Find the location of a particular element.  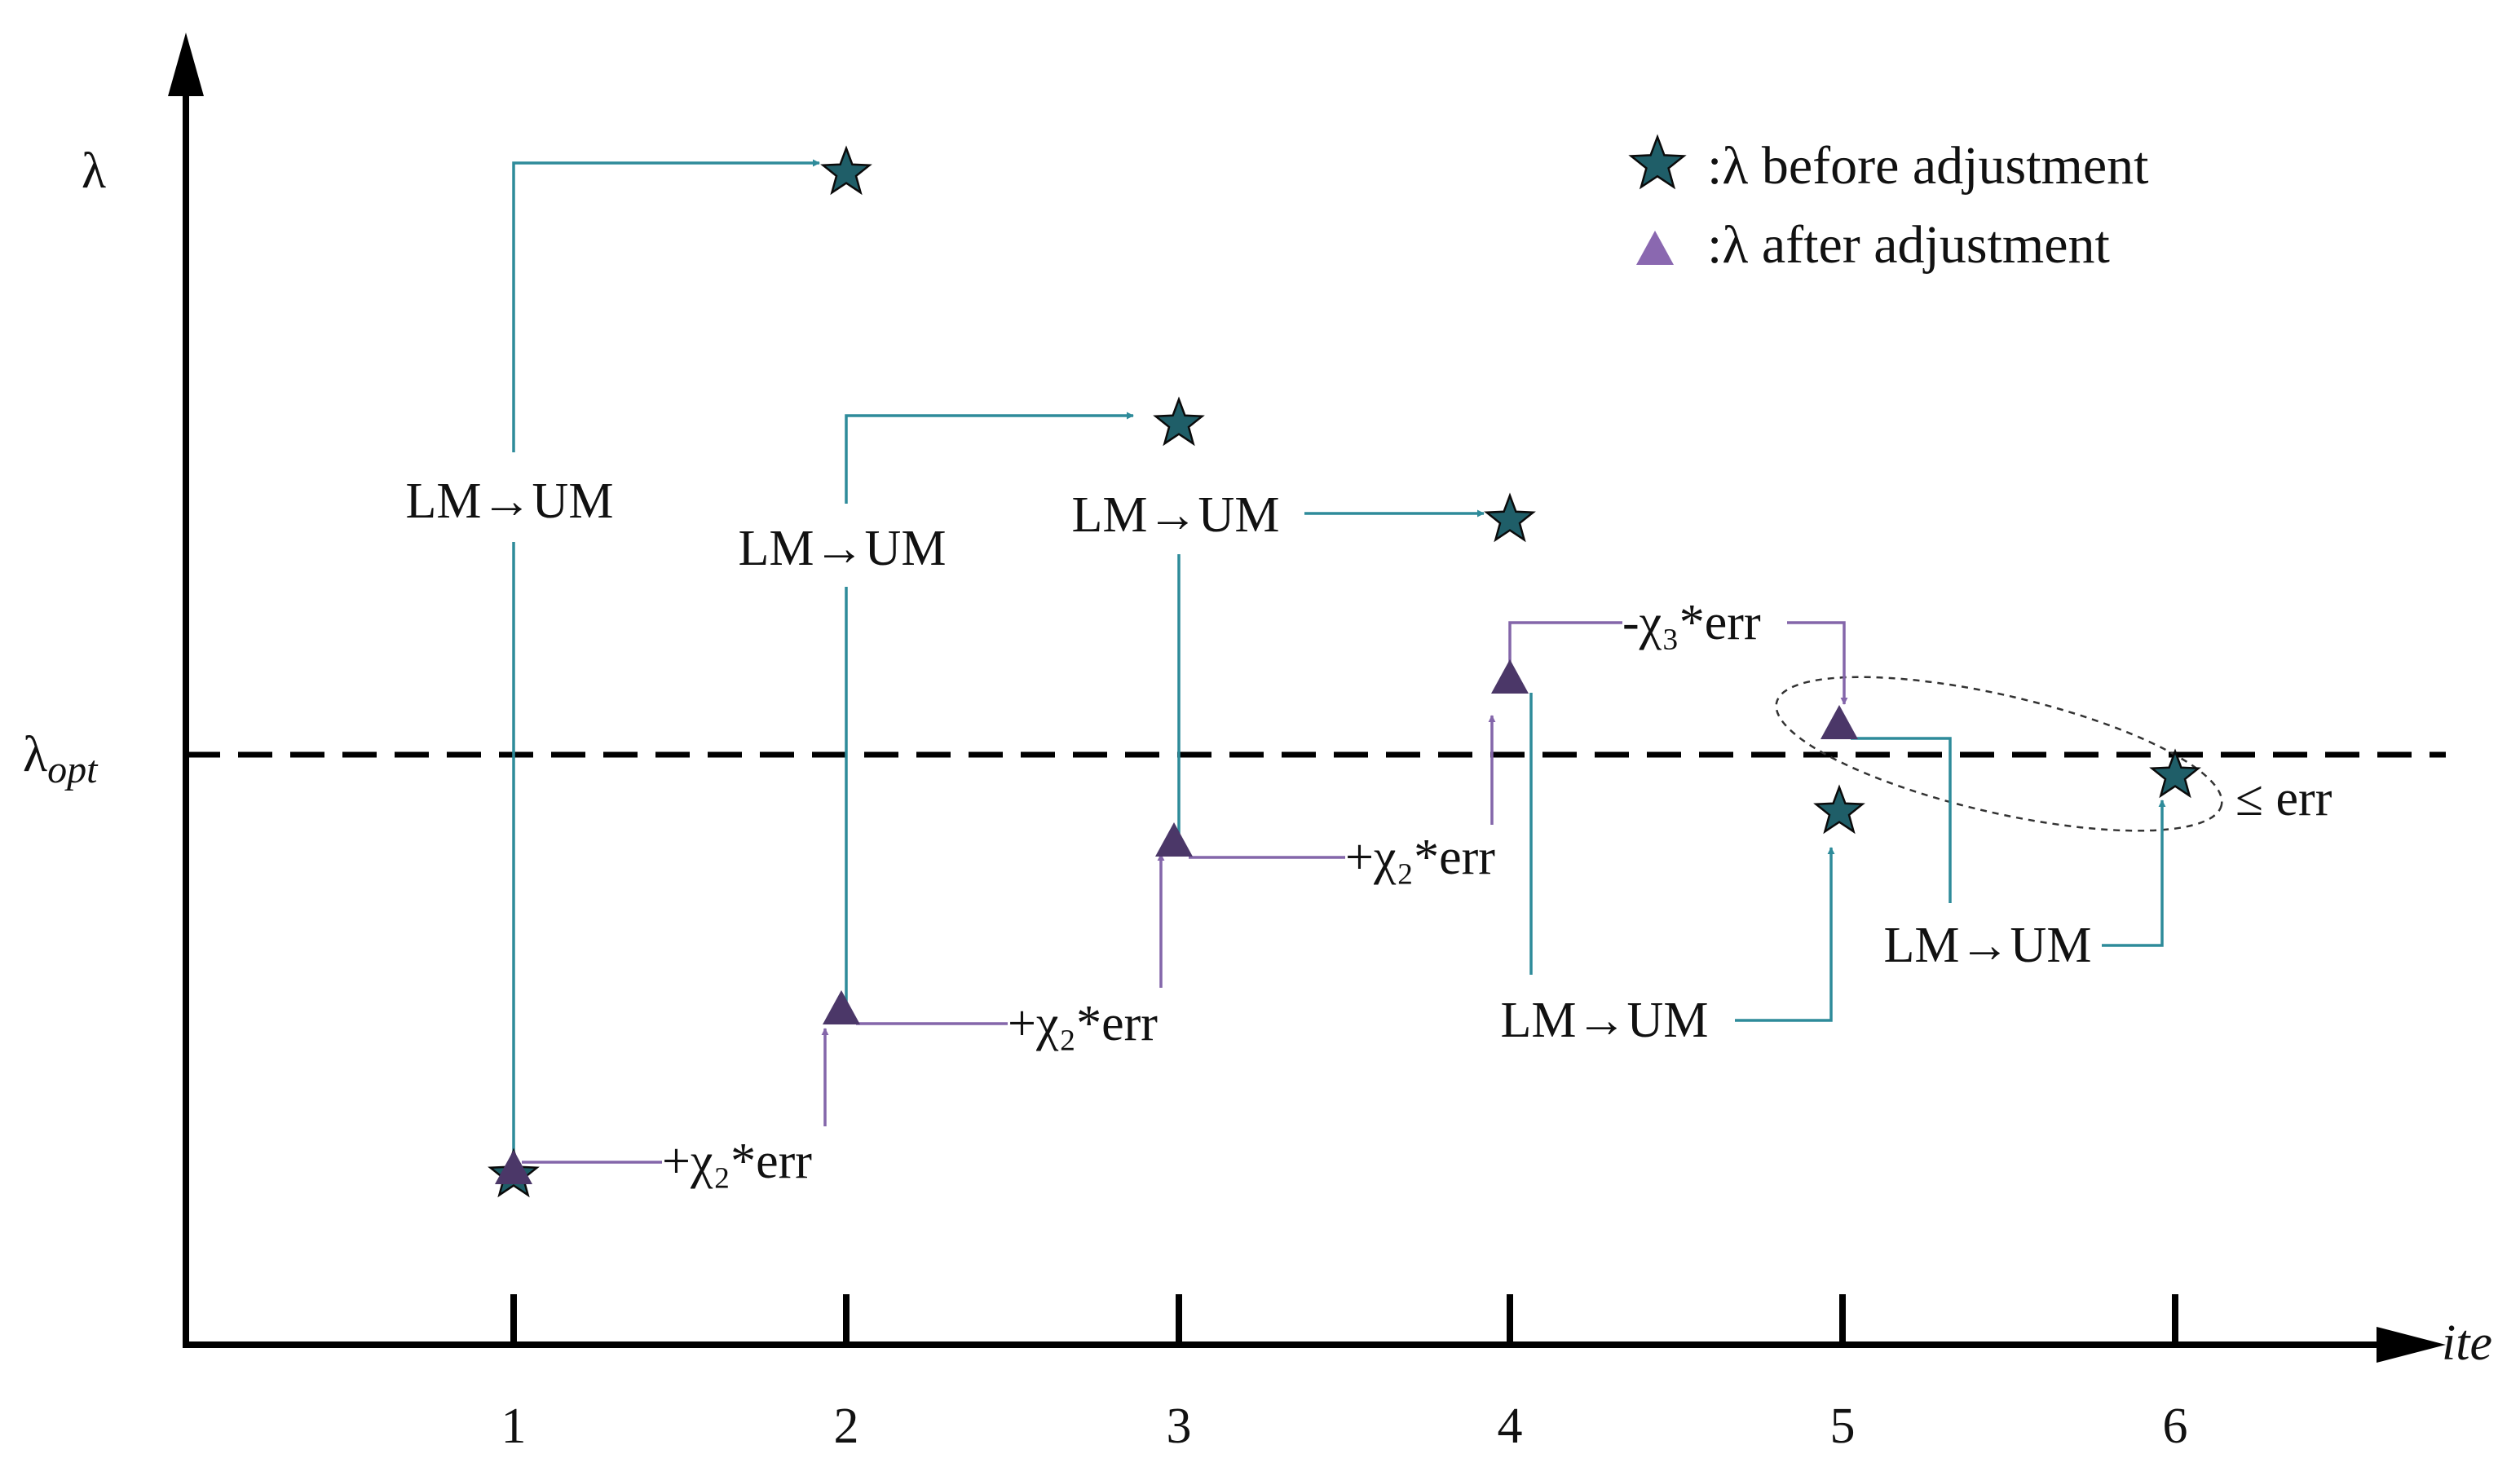

lm-um-label-3: LM→UM is located at coordinates (1176, 515).